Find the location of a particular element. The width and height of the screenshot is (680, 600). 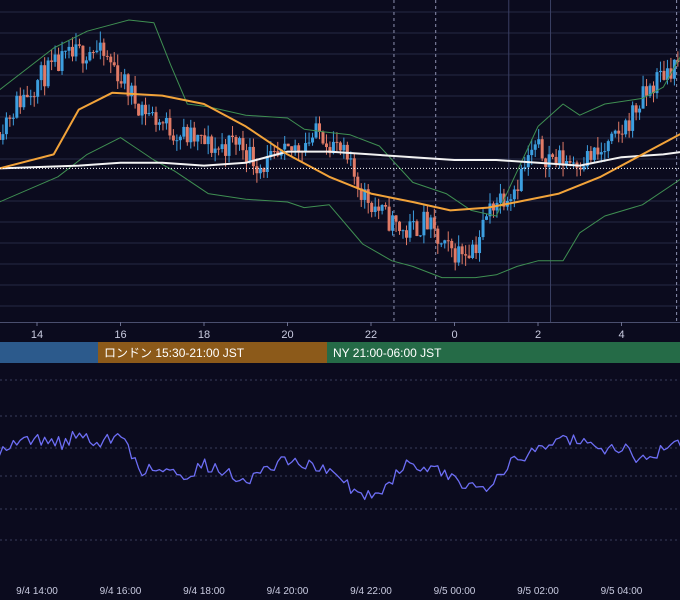

oscillator-axis-label: 9/4 20:00 is located at coordinates (288, 591).